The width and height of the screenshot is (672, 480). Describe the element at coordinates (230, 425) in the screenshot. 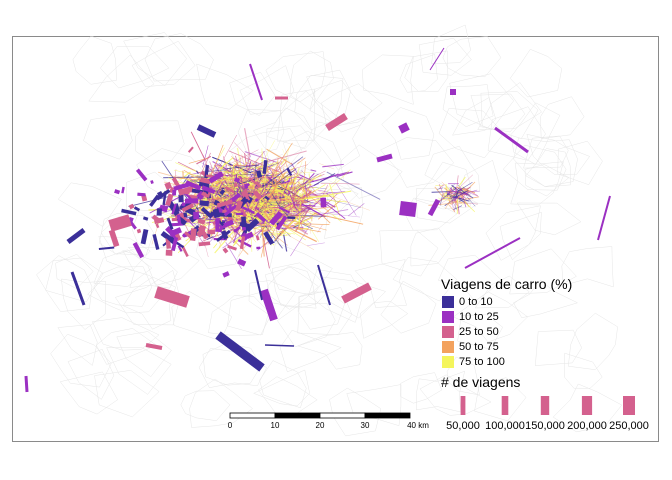

I see `scale-tick-0: 0` at that location.